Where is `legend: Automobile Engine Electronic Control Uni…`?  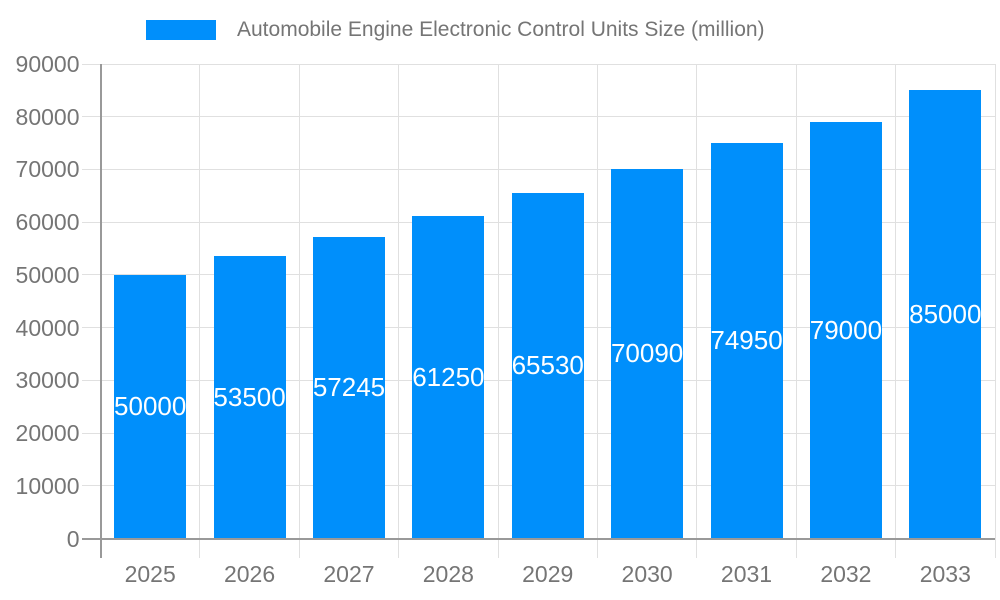
legend: Automobile Engine Electronic Control Uni… is located at coordinates (455, 30).